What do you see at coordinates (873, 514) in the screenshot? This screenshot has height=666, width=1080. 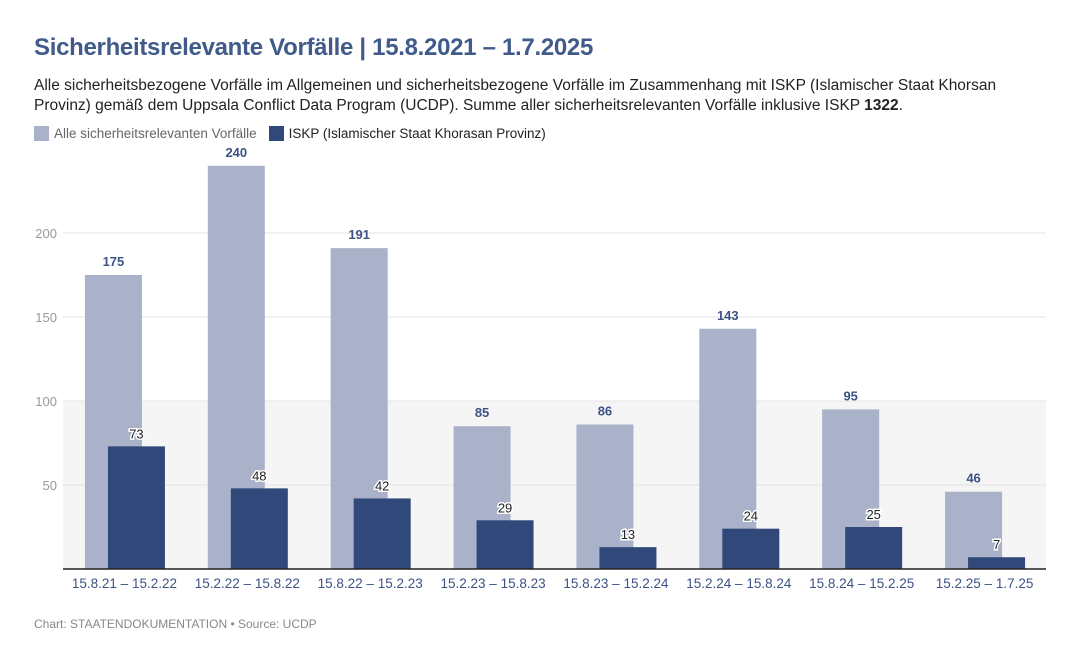 I see `data-label-iskp: 25` at bounding box center [873, 514].